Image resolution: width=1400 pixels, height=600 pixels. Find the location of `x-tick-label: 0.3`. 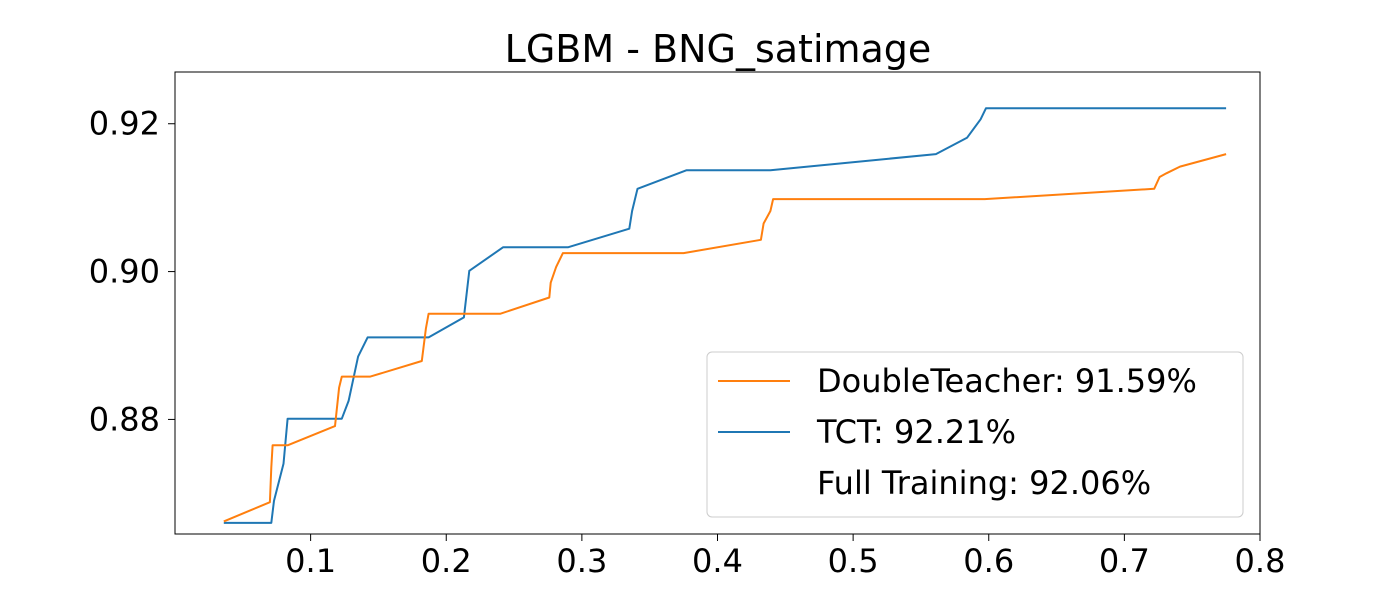

x-tick-label: 0.3 is located at coordinates (581, 561).